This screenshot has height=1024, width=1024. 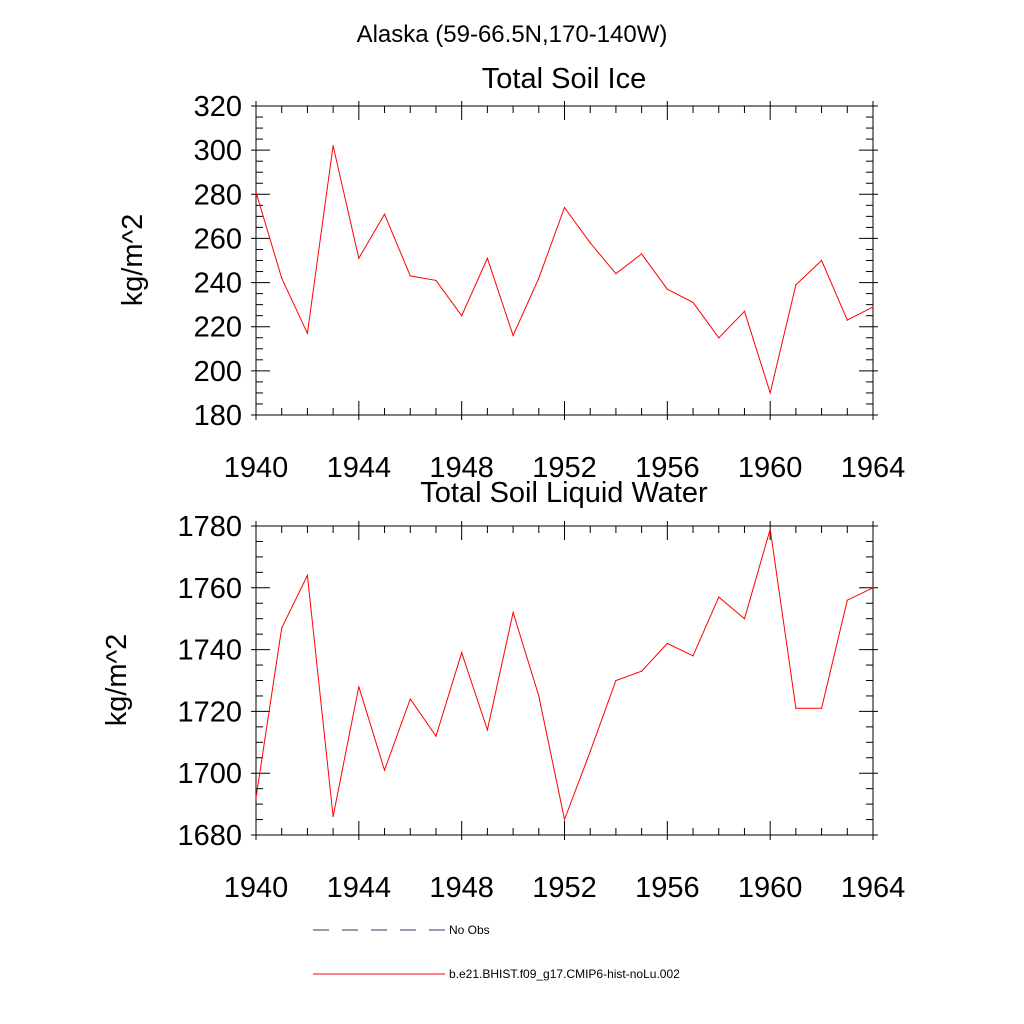 I want to click on y-tick-label: 1680, so click(x=209, y=836).